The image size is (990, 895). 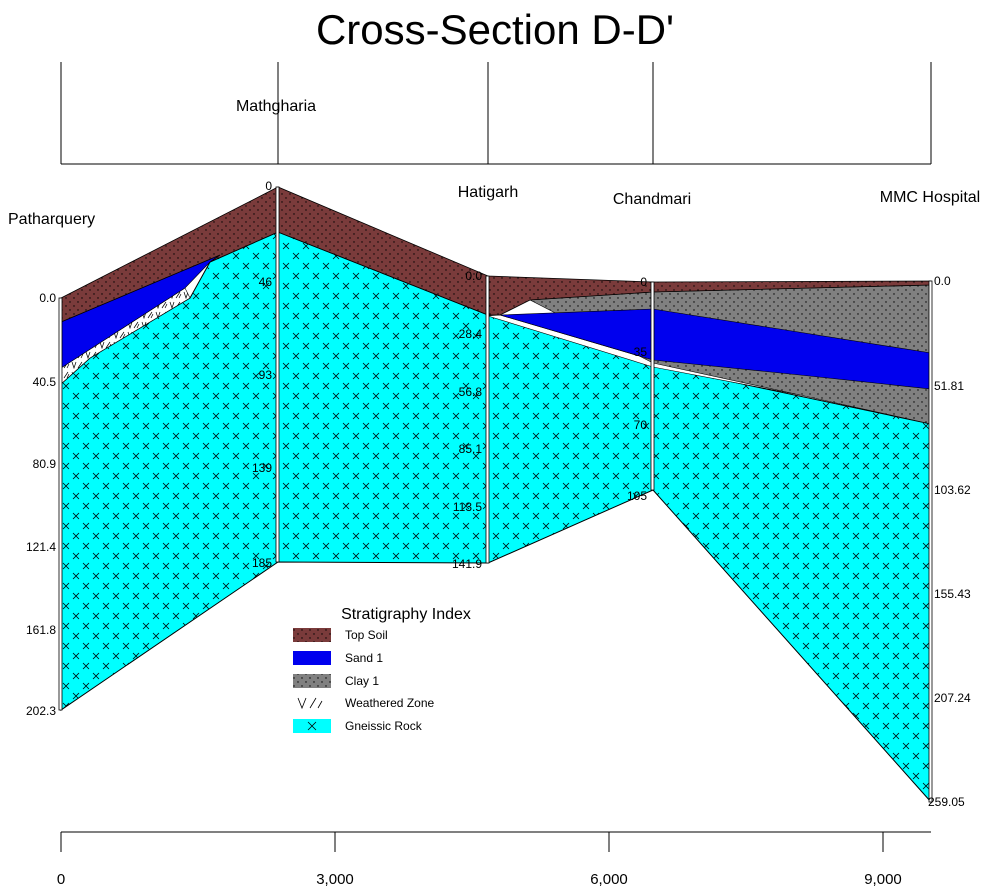 What do you see at coordinates (41, 504) in the screenshot?
I see `depth-ticks-patharquery: 0.0 40.5 80.9 121.4 161.8 202.3` at bounding box center [41, 504].